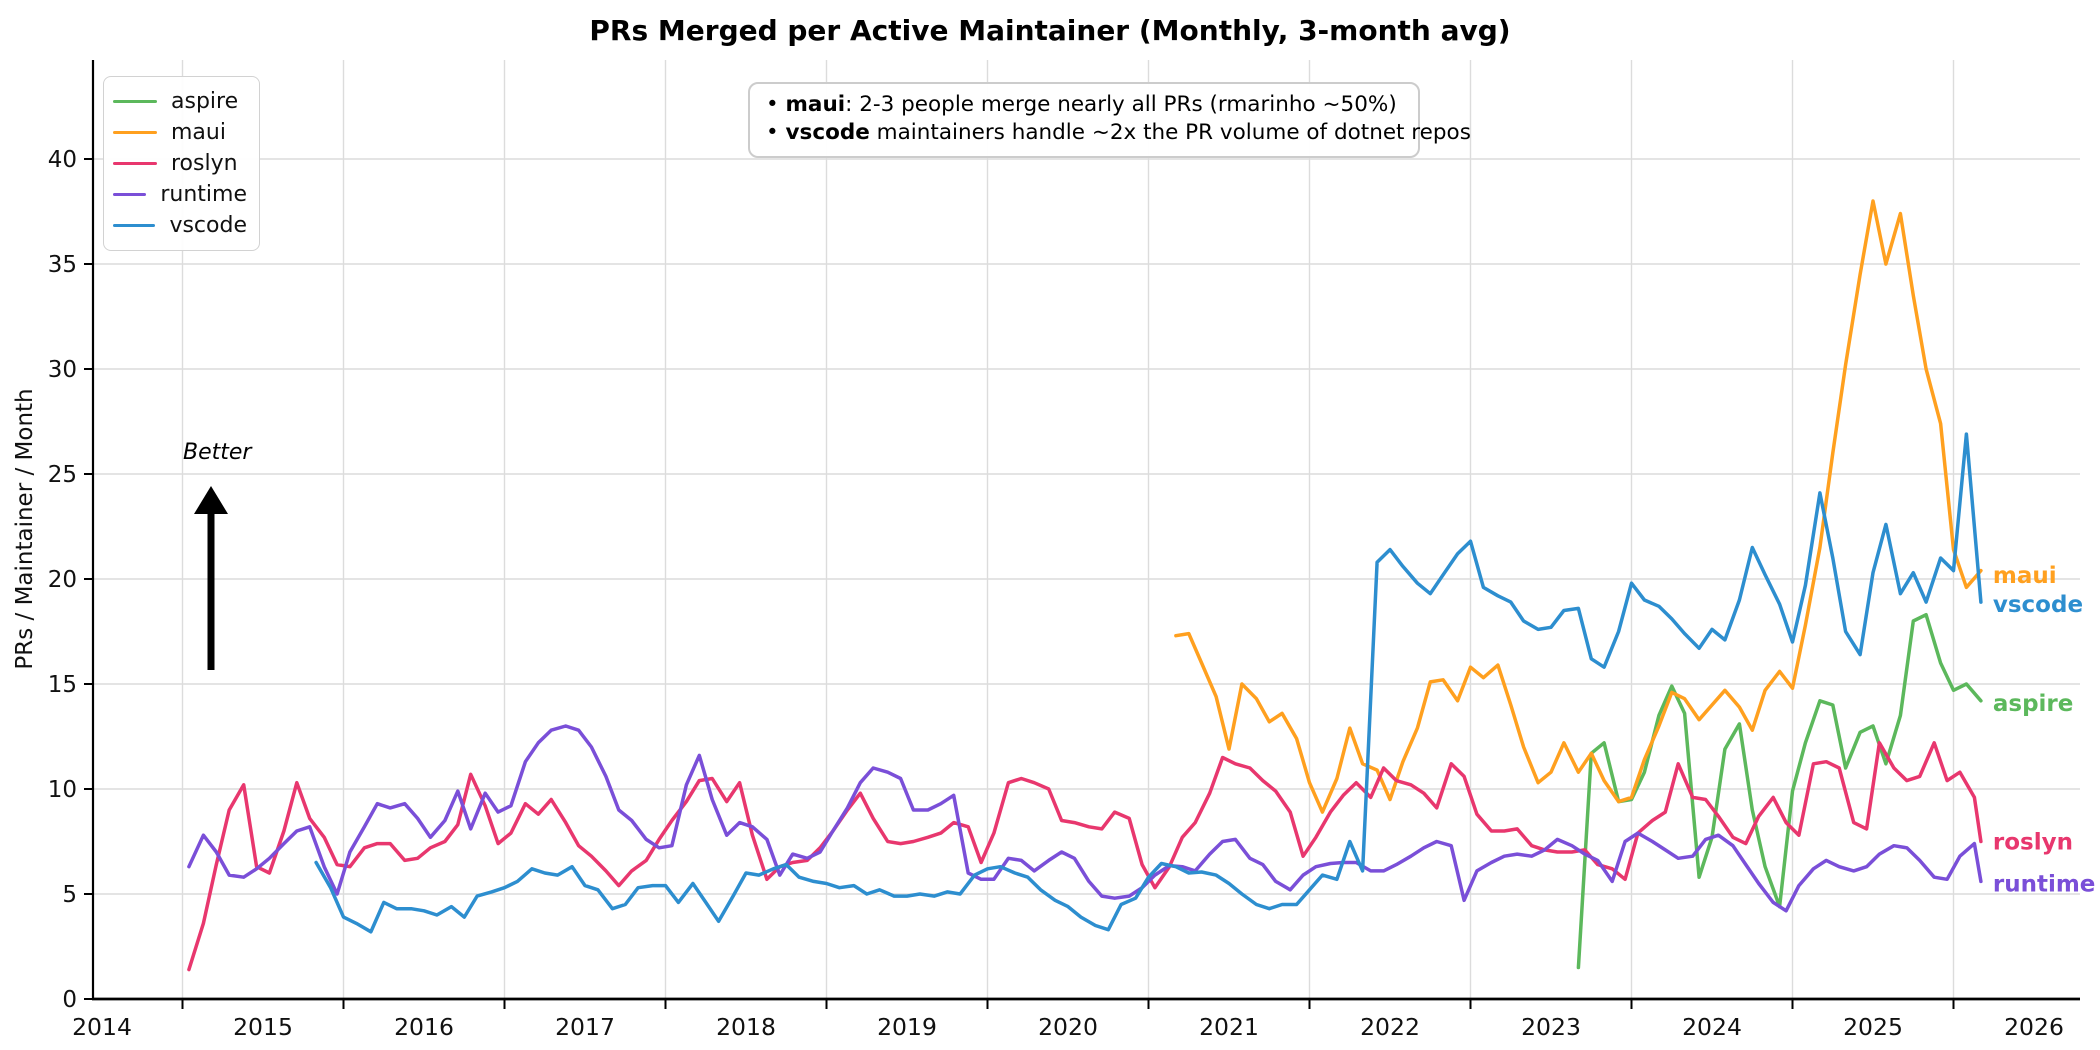  I want to click on x-tick-label-2024: 2024, so click(1712, 1027).